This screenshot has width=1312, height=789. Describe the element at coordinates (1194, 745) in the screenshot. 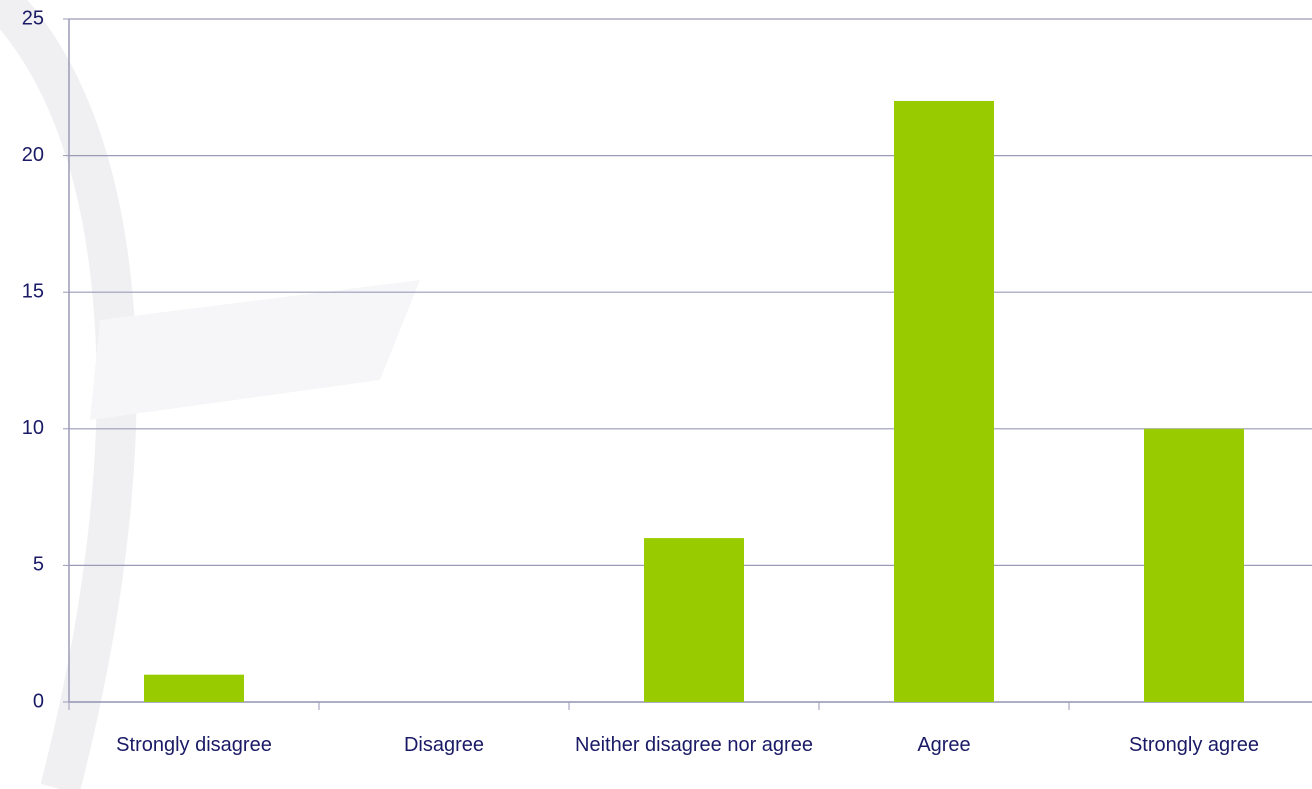

I see `x-tick-label: Strongly agree` at that location.